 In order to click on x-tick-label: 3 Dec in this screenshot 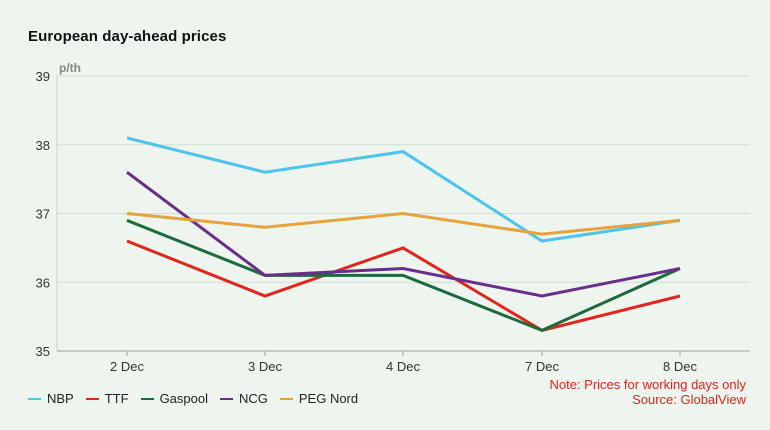, I will do `click(265, 366)`.